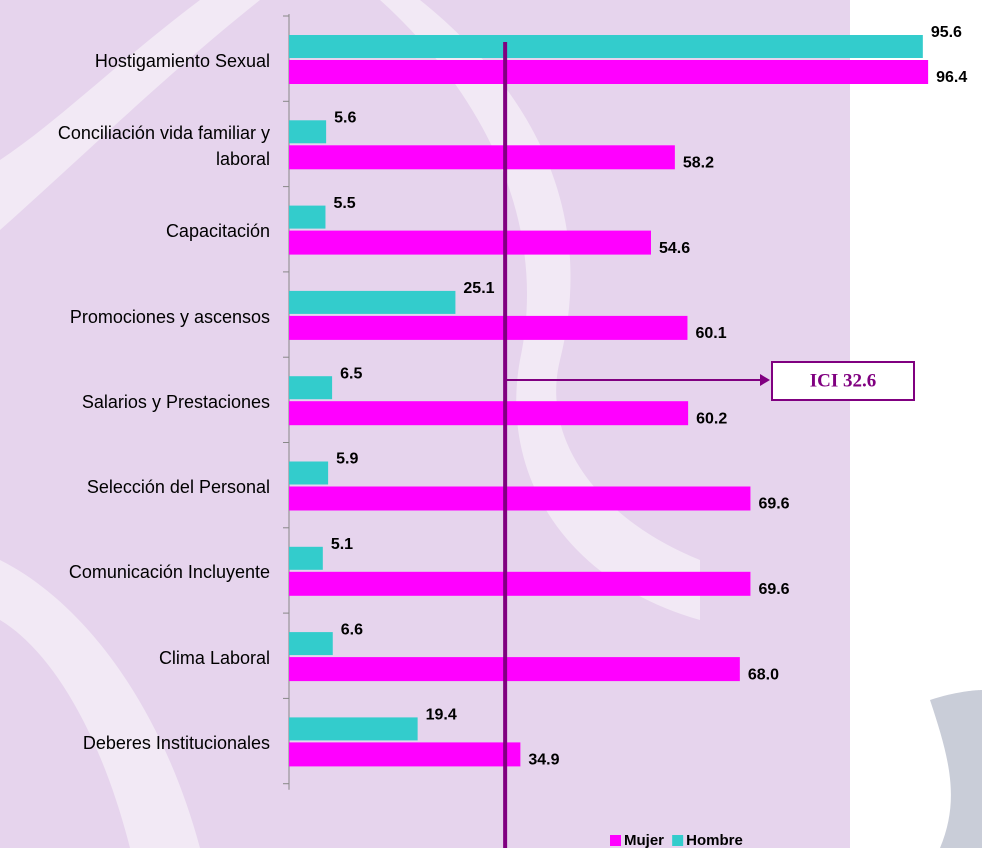 The image size is (982, 848). I want to click on value-label: 60.1, so click(710, 333).